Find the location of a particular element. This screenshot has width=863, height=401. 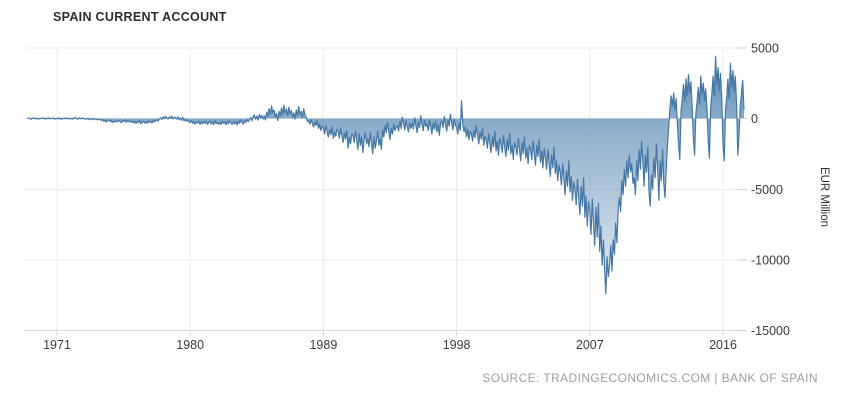

ytick-5000: 5000 is located at coordinates (765, 49).